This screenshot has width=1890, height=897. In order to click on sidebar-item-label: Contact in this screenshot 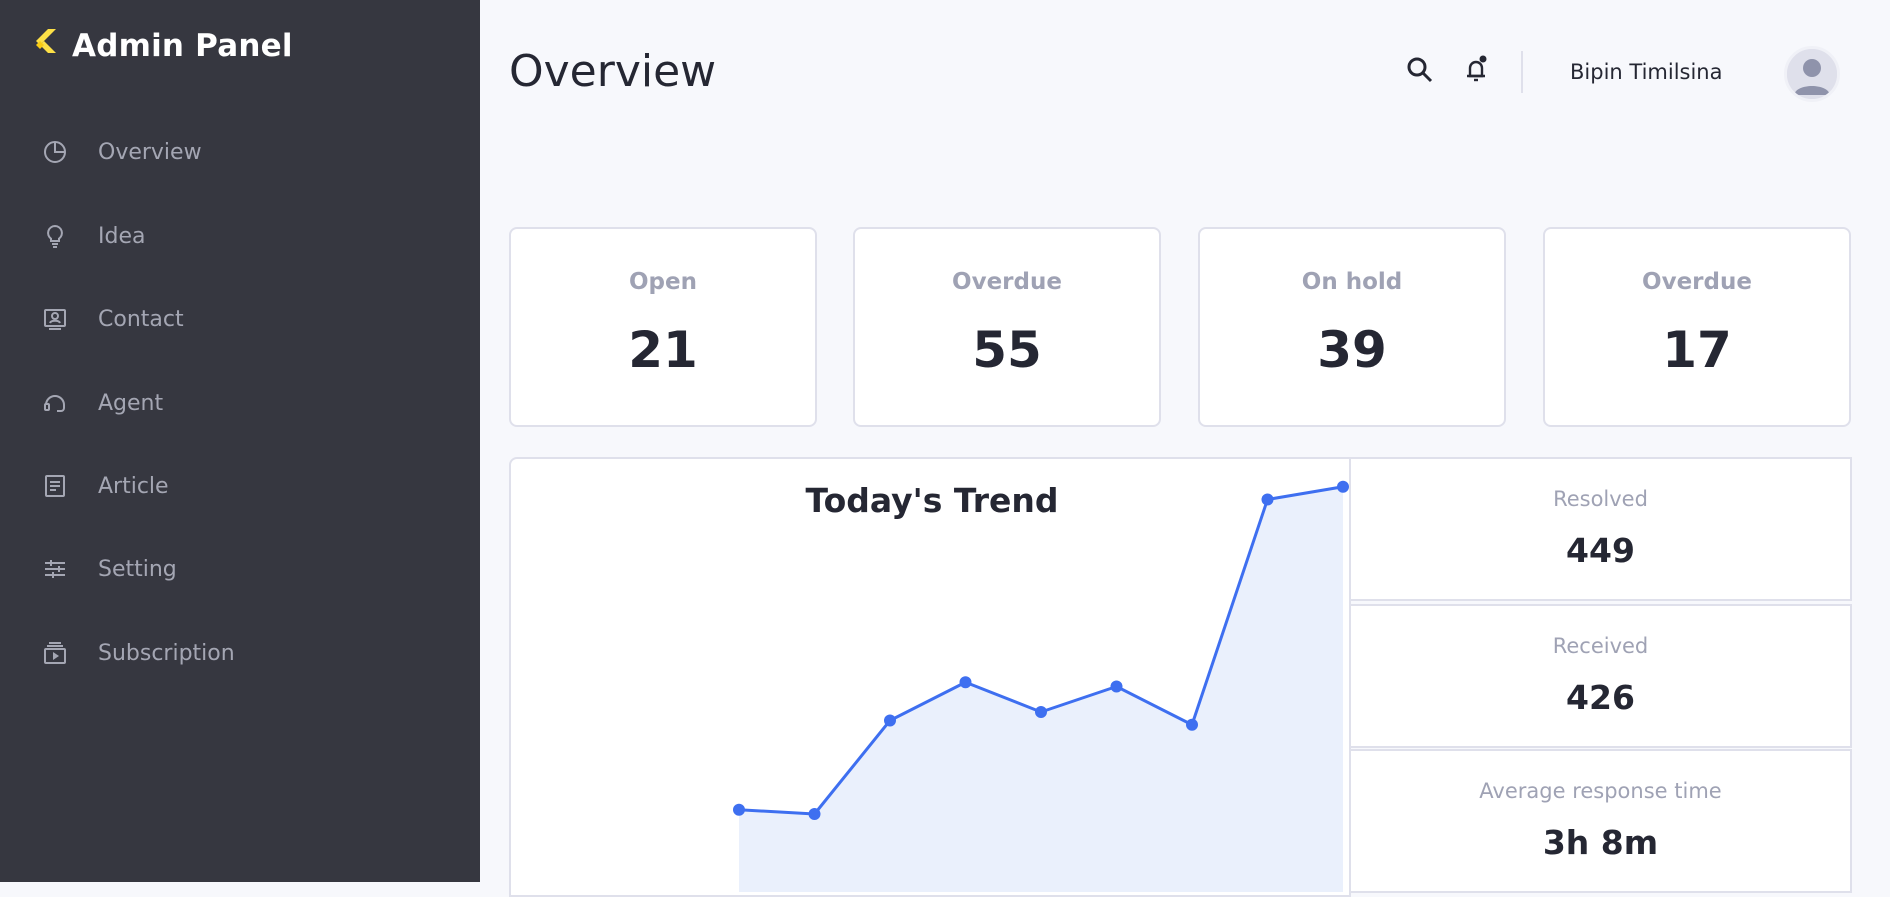, I will do `click(141, 319)`.